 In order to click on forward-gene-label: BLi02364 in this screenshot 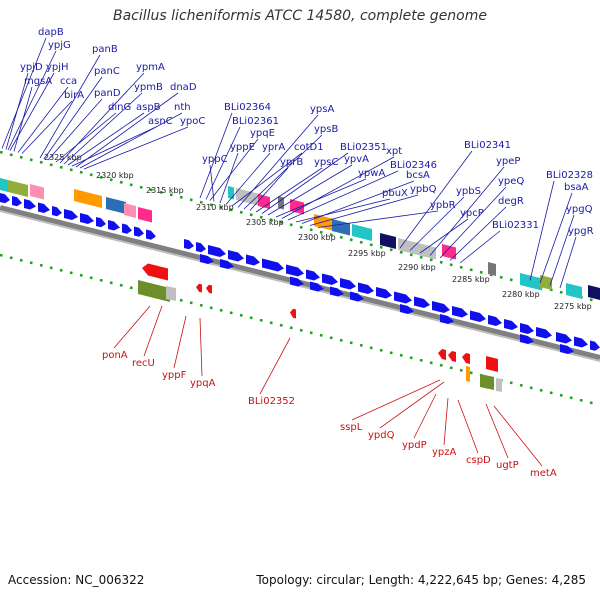, I will do `click(247, 107)`.